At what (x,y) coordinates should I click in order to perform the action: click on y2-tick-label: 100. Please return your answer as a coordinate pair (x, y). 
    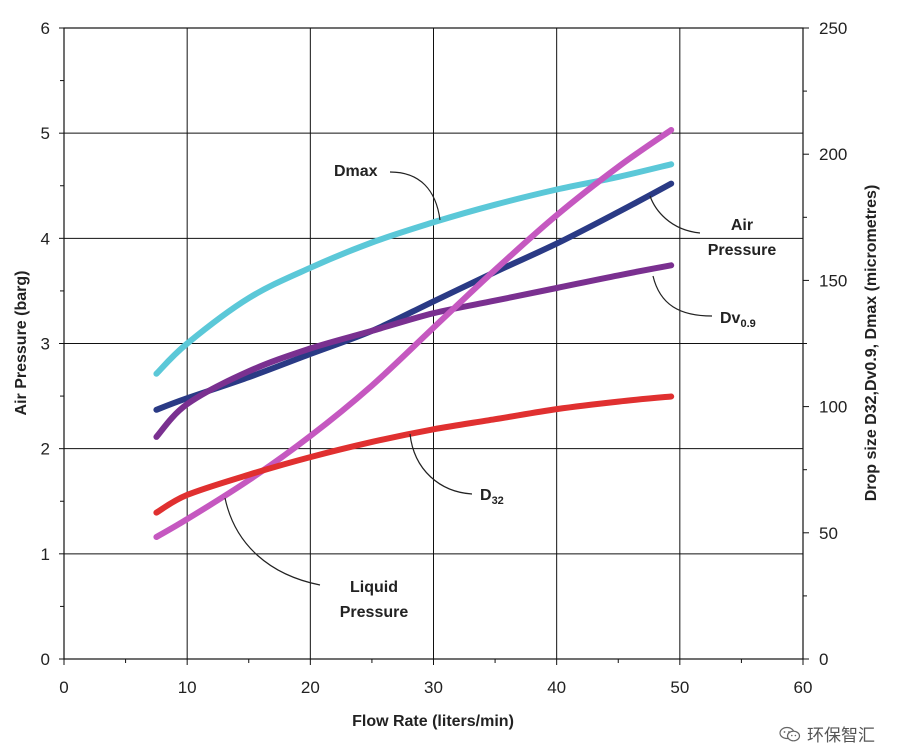
    Looking at the image, I should click on (833, 407).